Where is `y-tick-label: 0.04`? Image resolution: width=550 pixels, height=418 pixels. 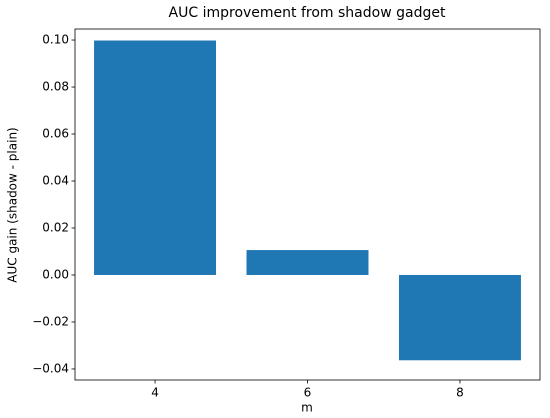 y-tick-label: 0.04 is located at coordinates (55, 181).